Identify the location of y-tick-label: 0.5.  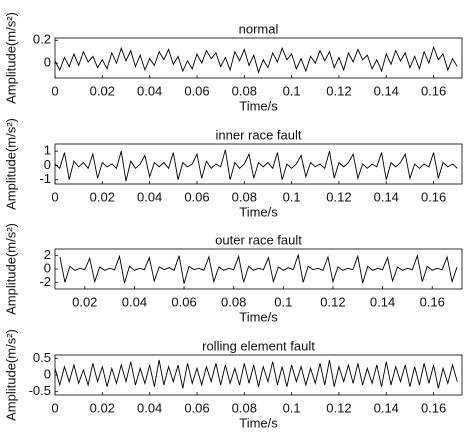
(42, 357).